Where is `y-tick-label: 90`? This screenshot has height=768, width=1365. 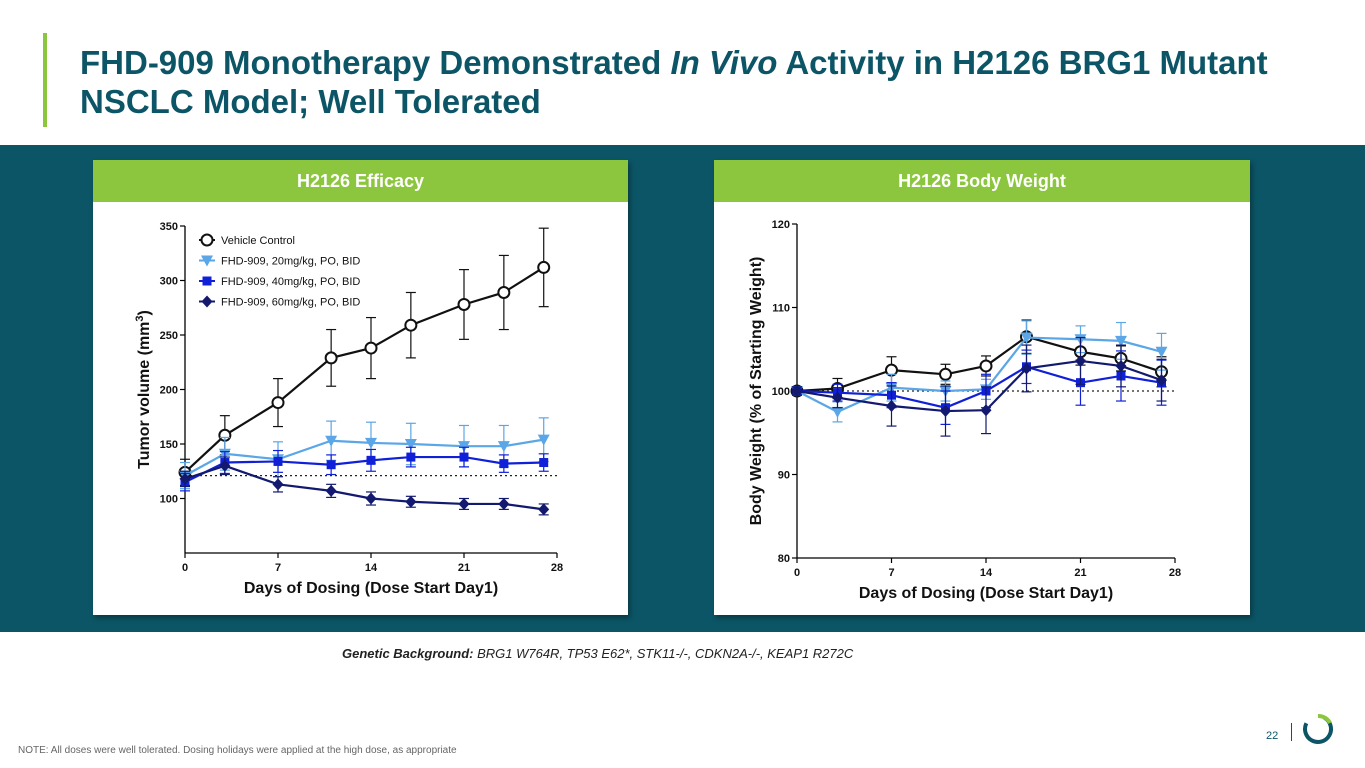
y-tick-label: 90 is located at coordinates (784, 476).